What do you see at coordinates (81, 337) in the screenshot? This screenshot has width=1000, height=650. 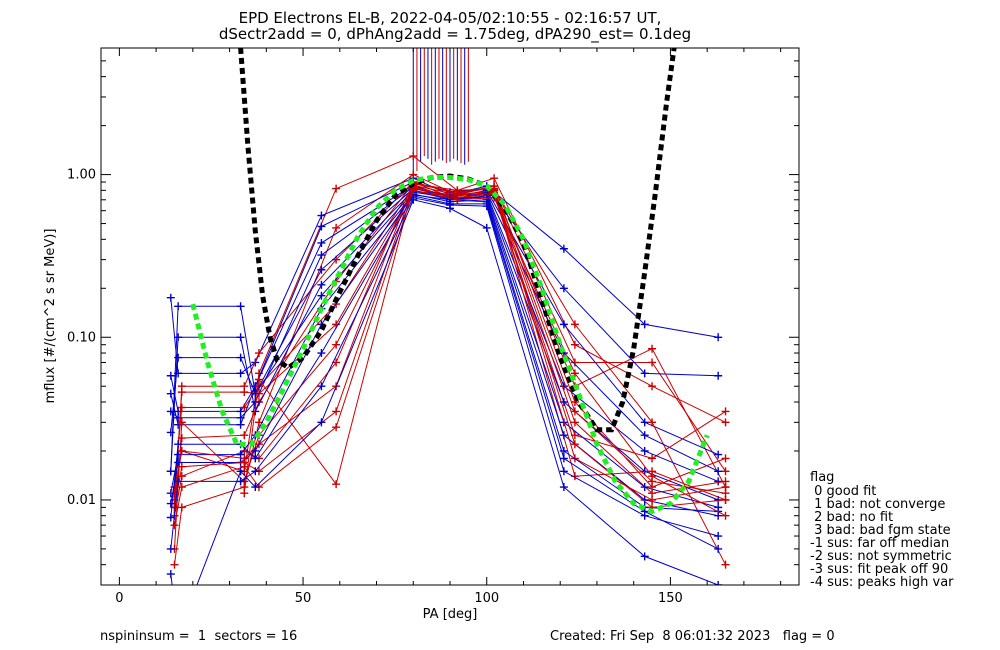 I see `y-tick-label: 0.10` at bounding box center [81, 337].